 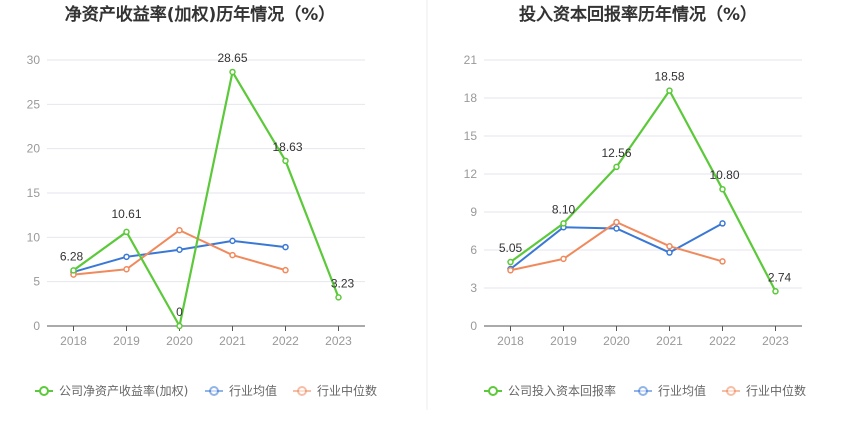 I want to click on data-label: 3.23, so click(x=343, y=283).